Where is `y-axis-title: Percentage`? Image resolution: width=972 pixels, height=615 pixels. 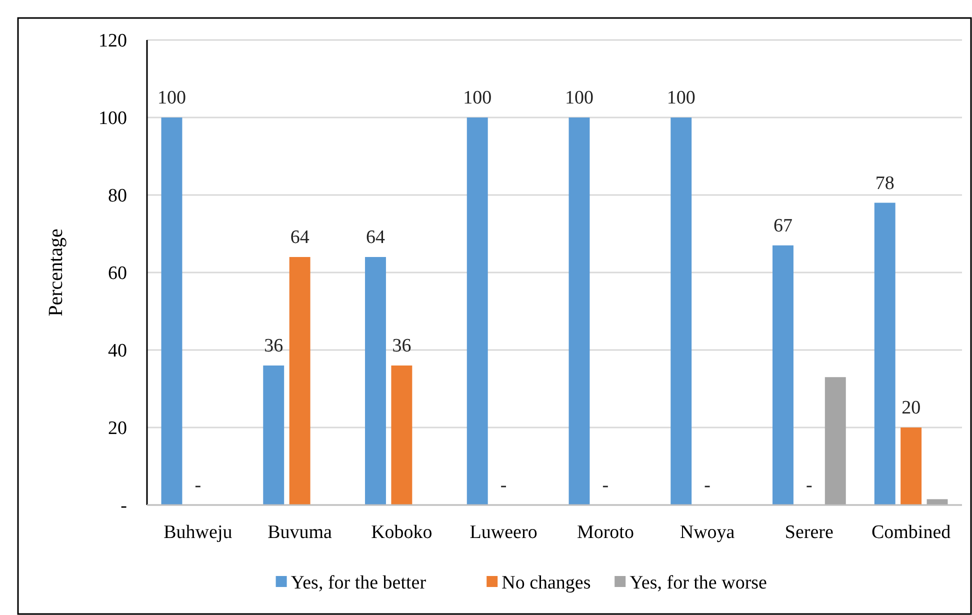 y-axis-title: Percentage is located at coordinates (56, 272).